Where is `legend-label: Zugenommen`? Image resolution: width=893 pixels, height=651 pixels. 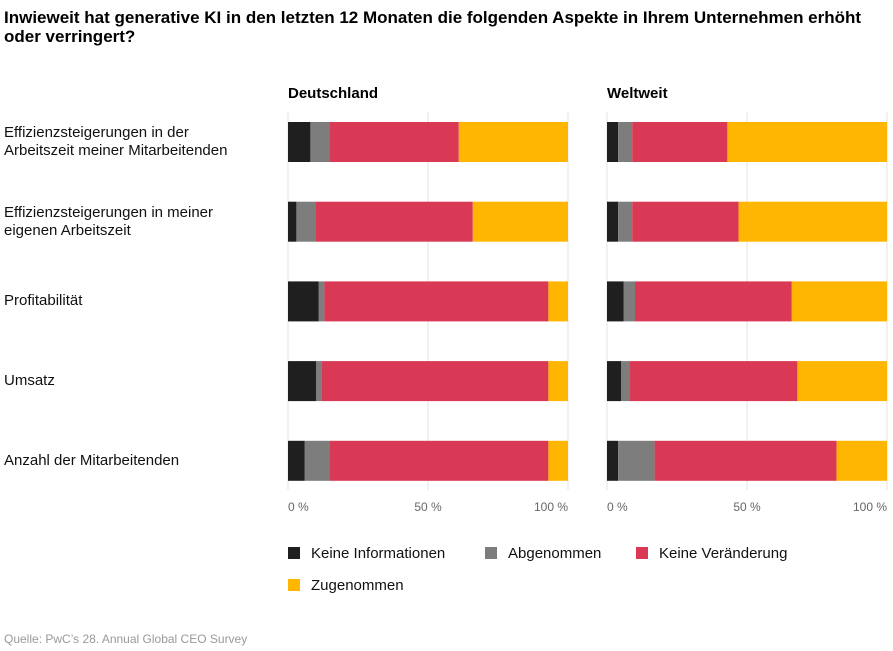
legend-label: Zugenommen is located at coordinates (357, 585).